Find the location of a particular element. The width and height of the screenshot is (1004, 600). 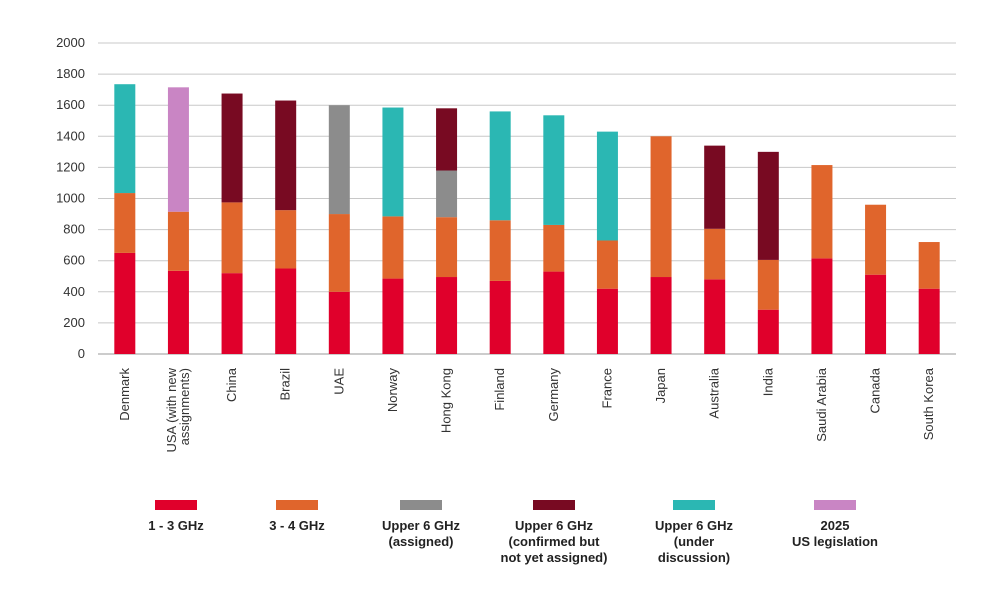

legend-item: Upper 6 GHz (assigned) is located at coordinates (421, 525).